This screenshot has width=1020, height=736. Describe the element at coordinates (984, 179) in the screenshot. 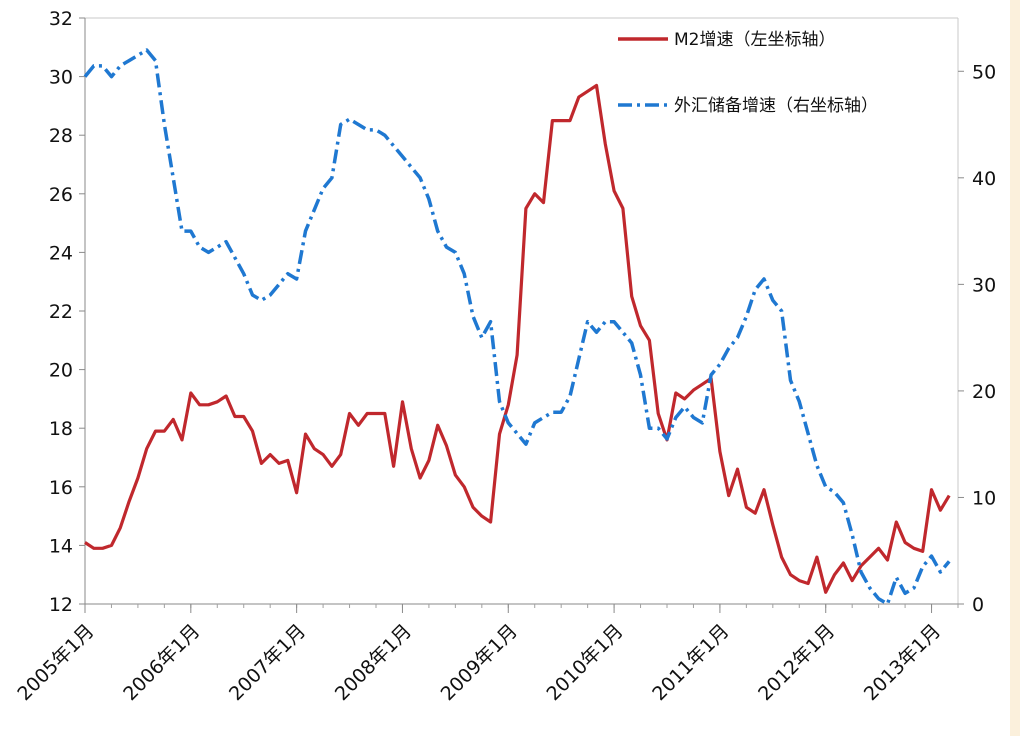

I see `right-axis-tick-label: 40` at that location.